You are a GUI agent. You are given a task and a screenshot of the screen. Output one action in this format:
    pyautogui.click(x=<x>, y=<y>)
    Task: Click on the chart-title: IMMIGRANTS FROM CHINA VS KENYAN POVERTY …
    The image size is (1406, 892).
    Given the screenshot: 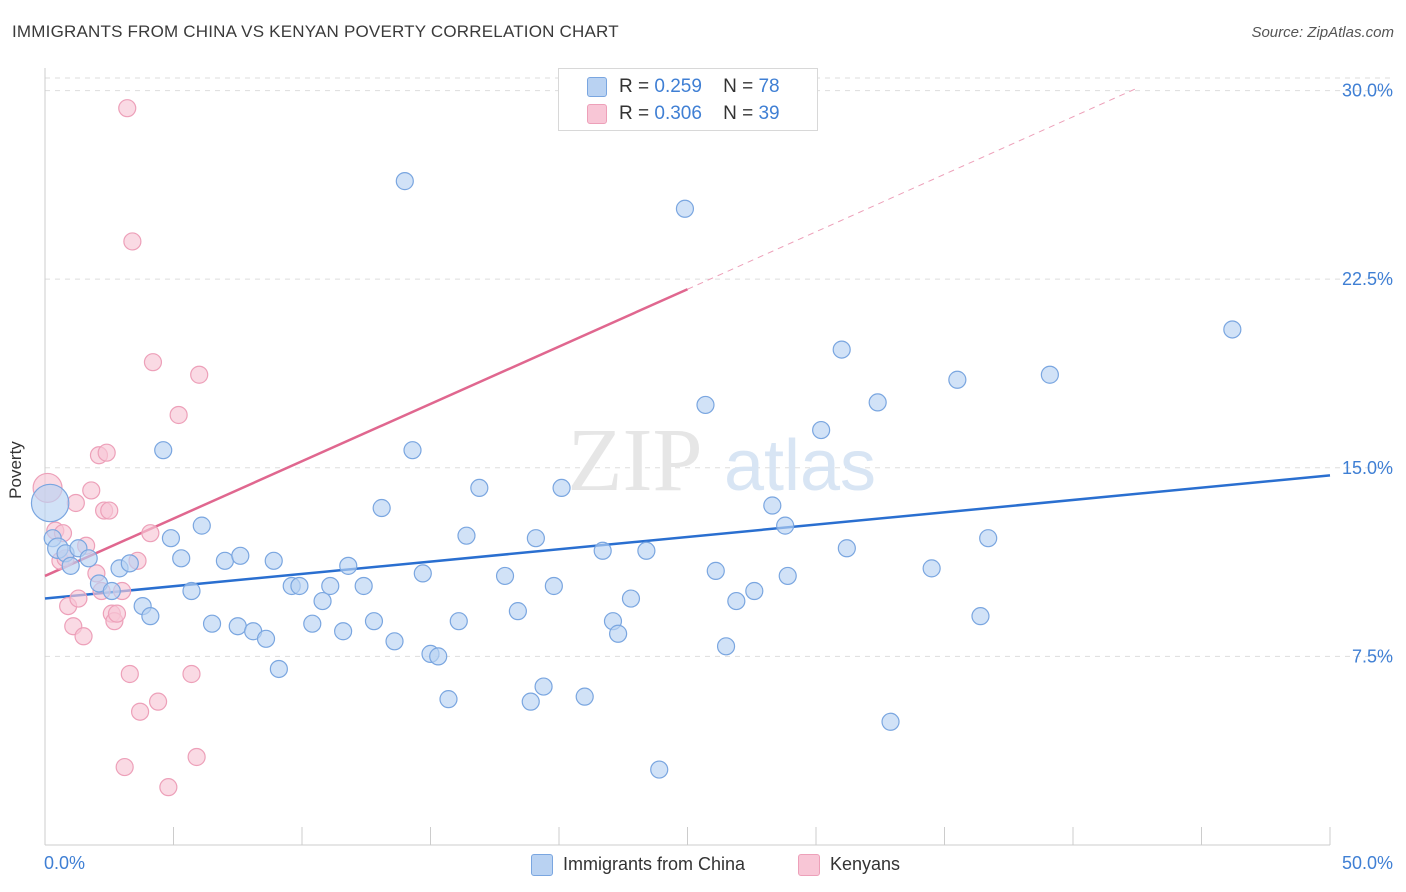 What is the action you would take?
    pyautogui.click(x=315, y=31)
    